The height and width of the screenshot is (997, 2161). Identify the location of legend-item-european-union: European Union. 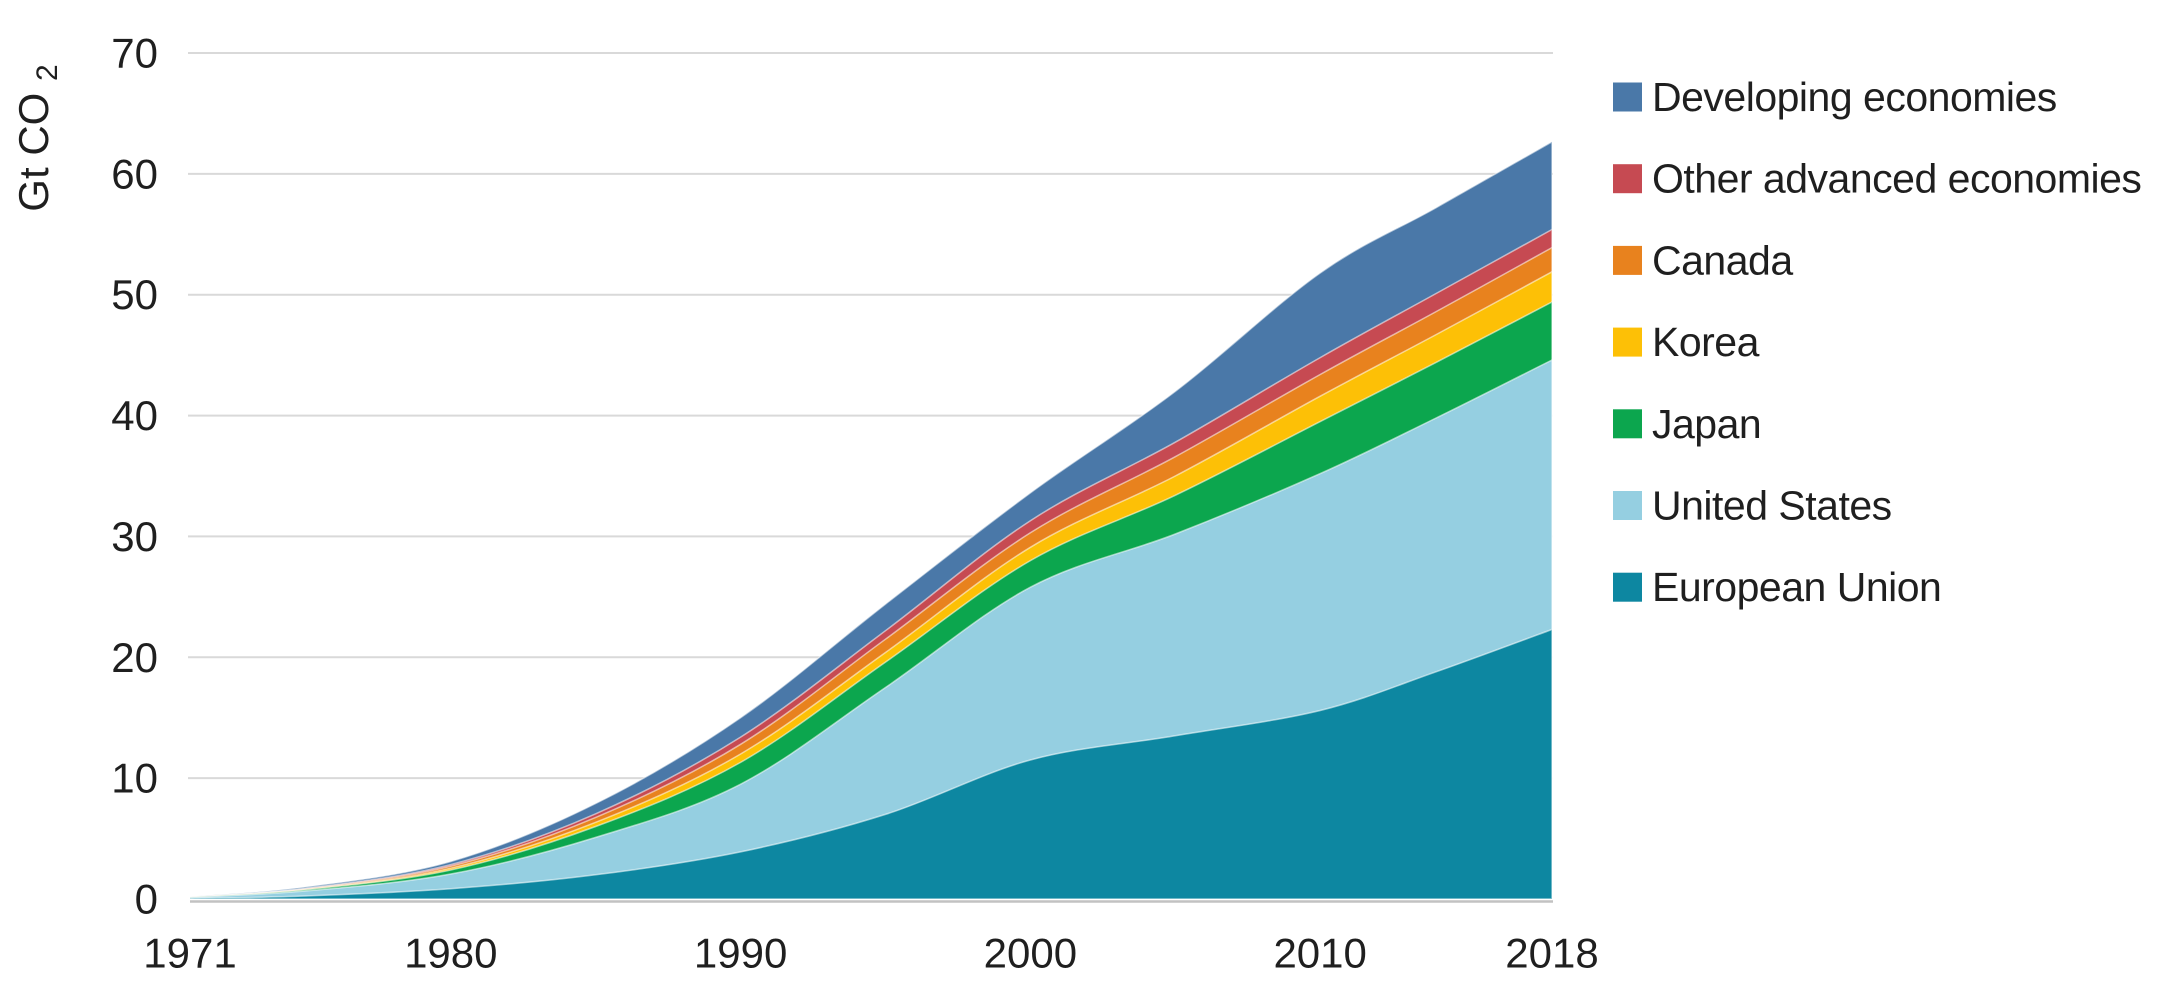
(1777, 587).